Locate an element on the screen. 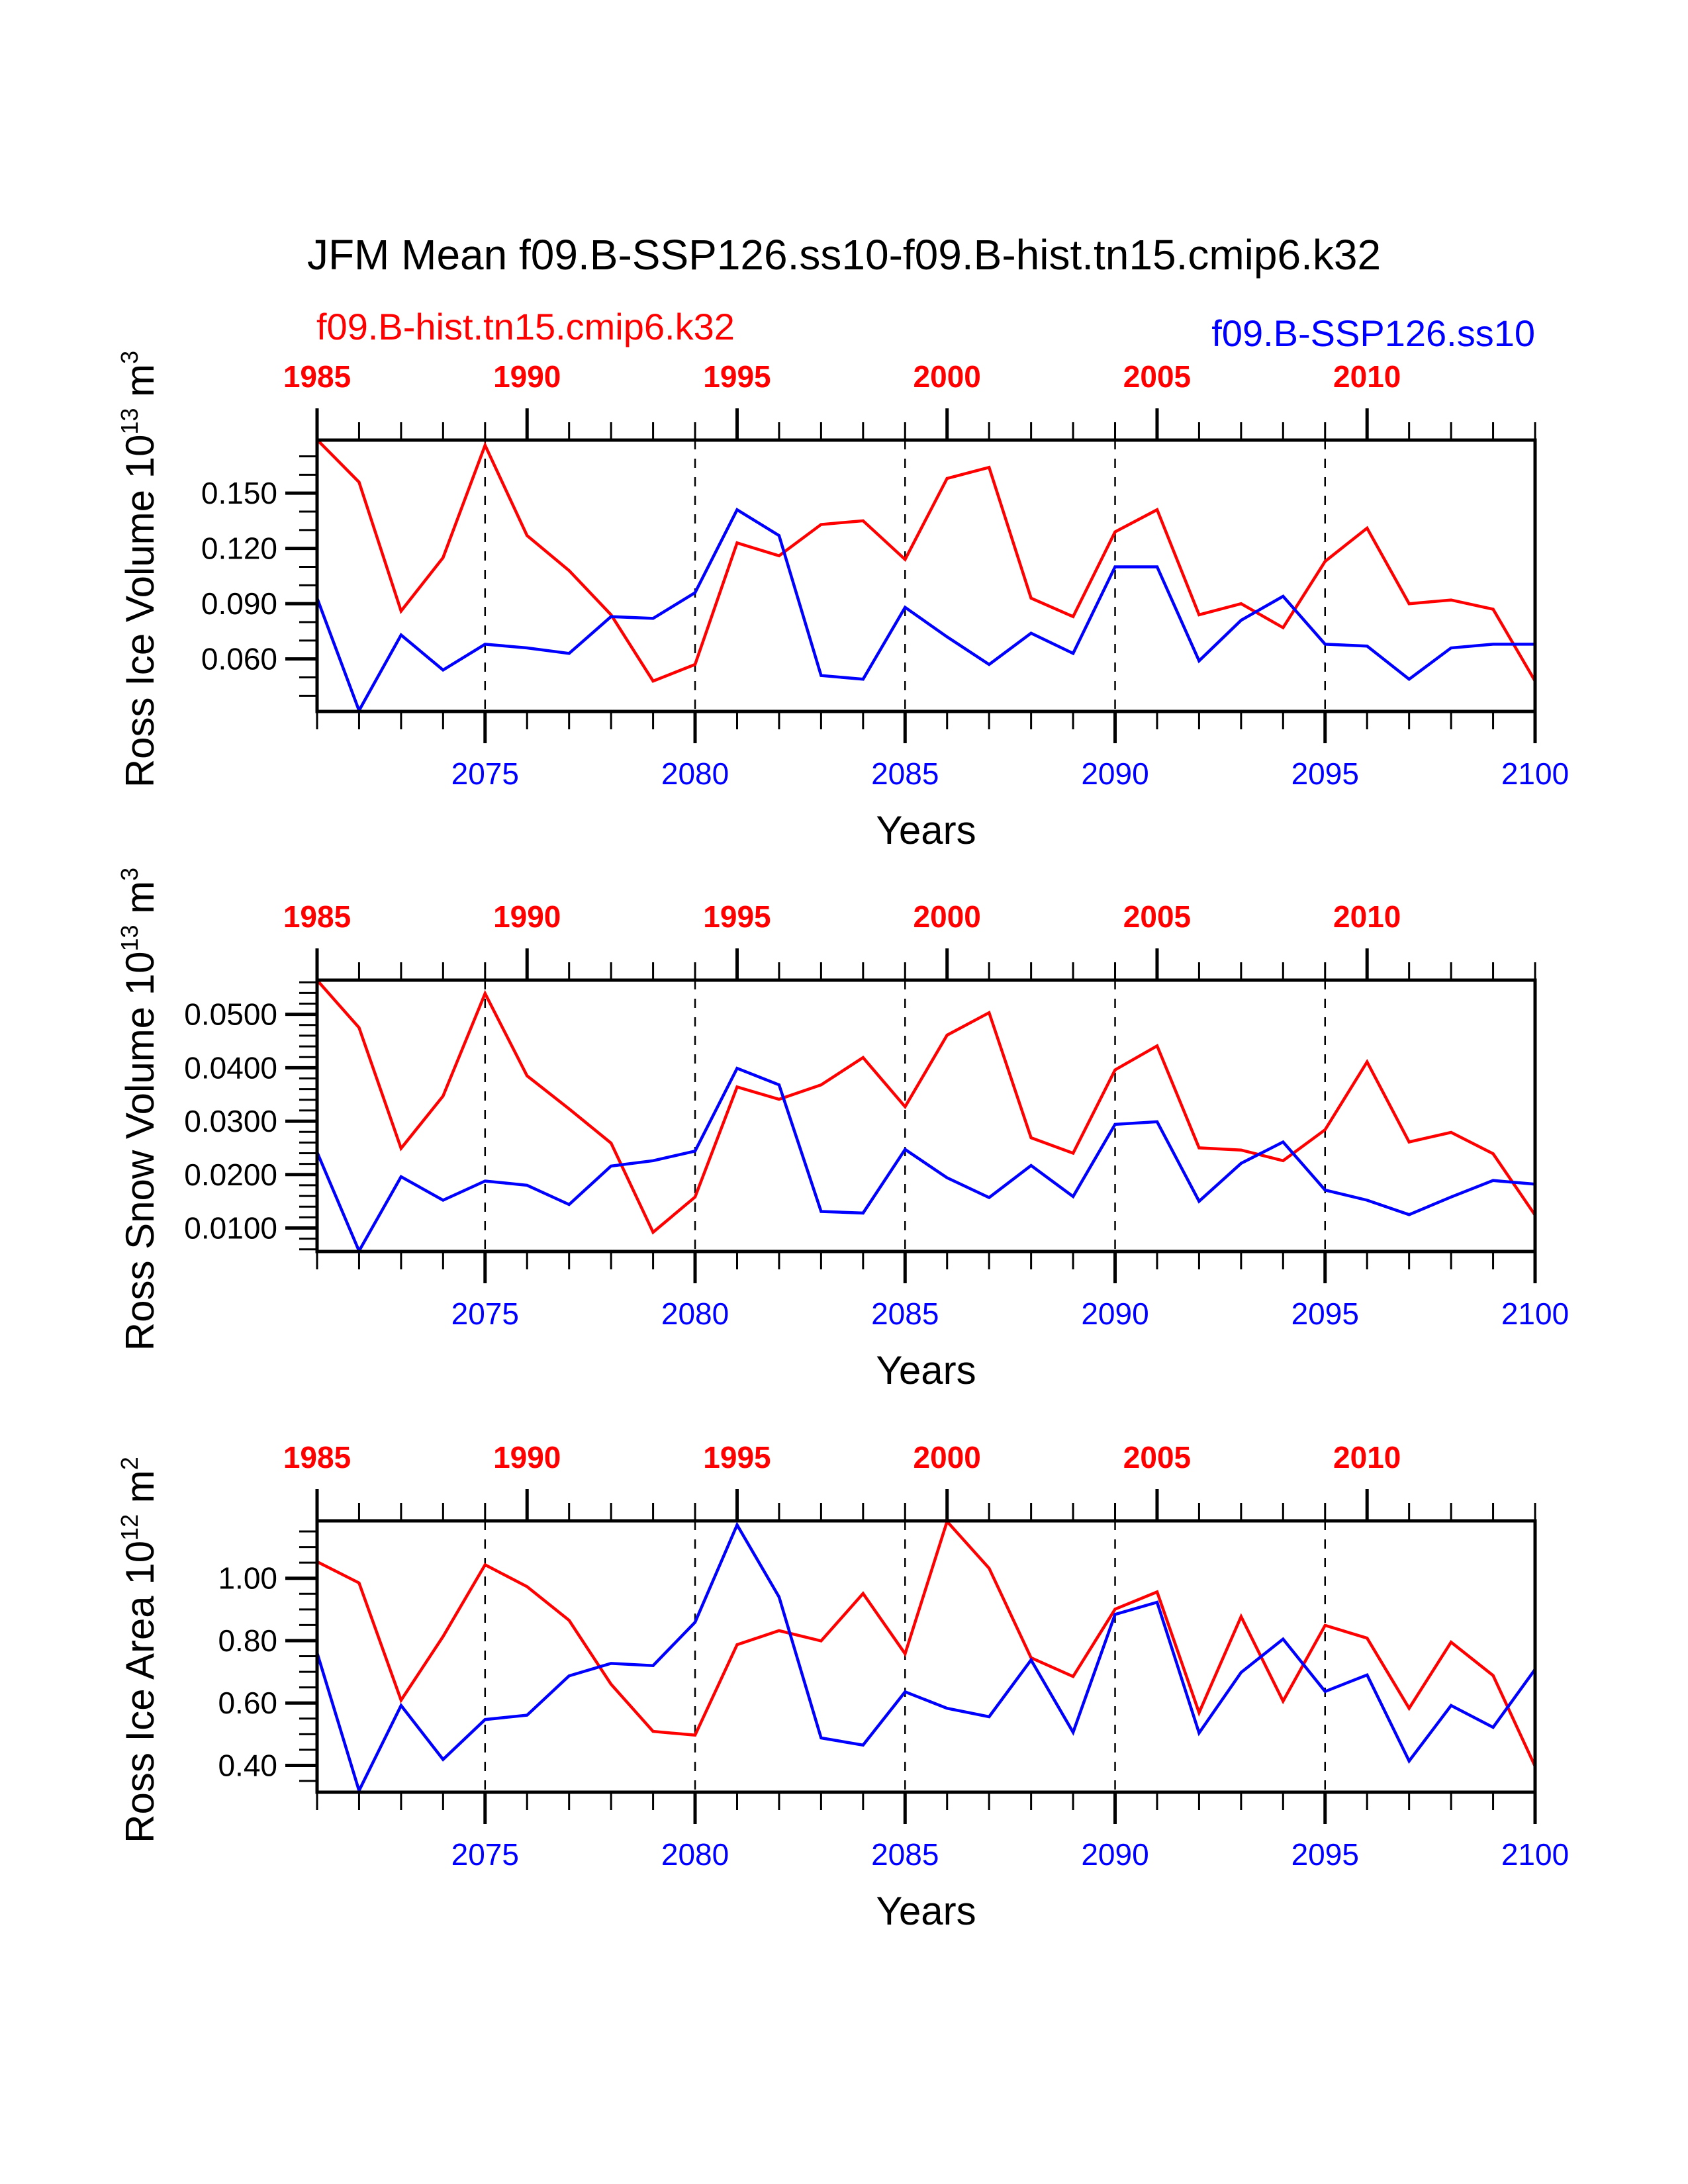 Image resolution: width=1688 pixels, height=2184 pixels. y-axis-title: Ross Ice Volume 1013 m3 is located at coordinates (139, 569).